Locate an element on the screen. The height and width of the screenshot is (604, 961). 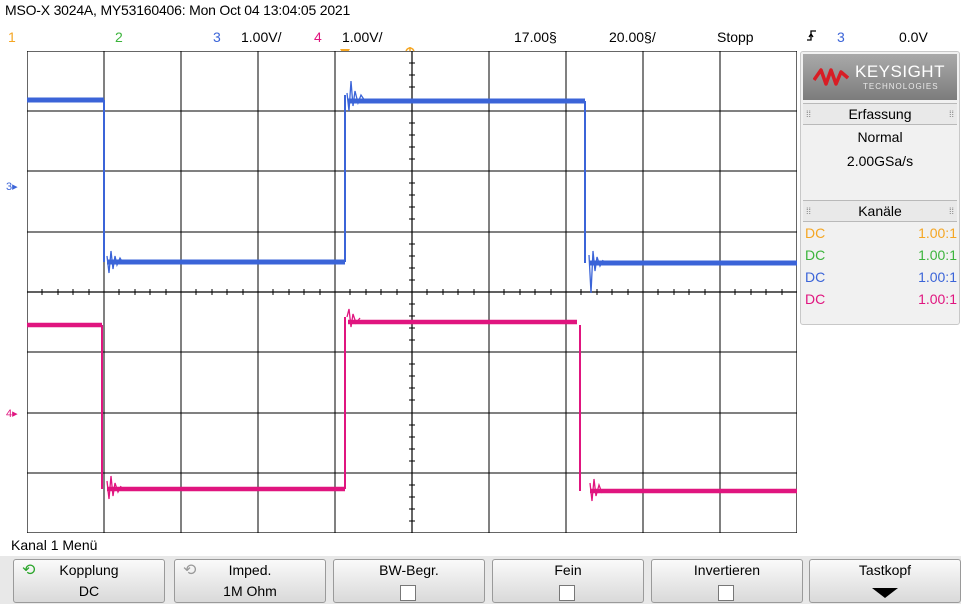
trigger-edge-icon is located at coordinates (812, 37).